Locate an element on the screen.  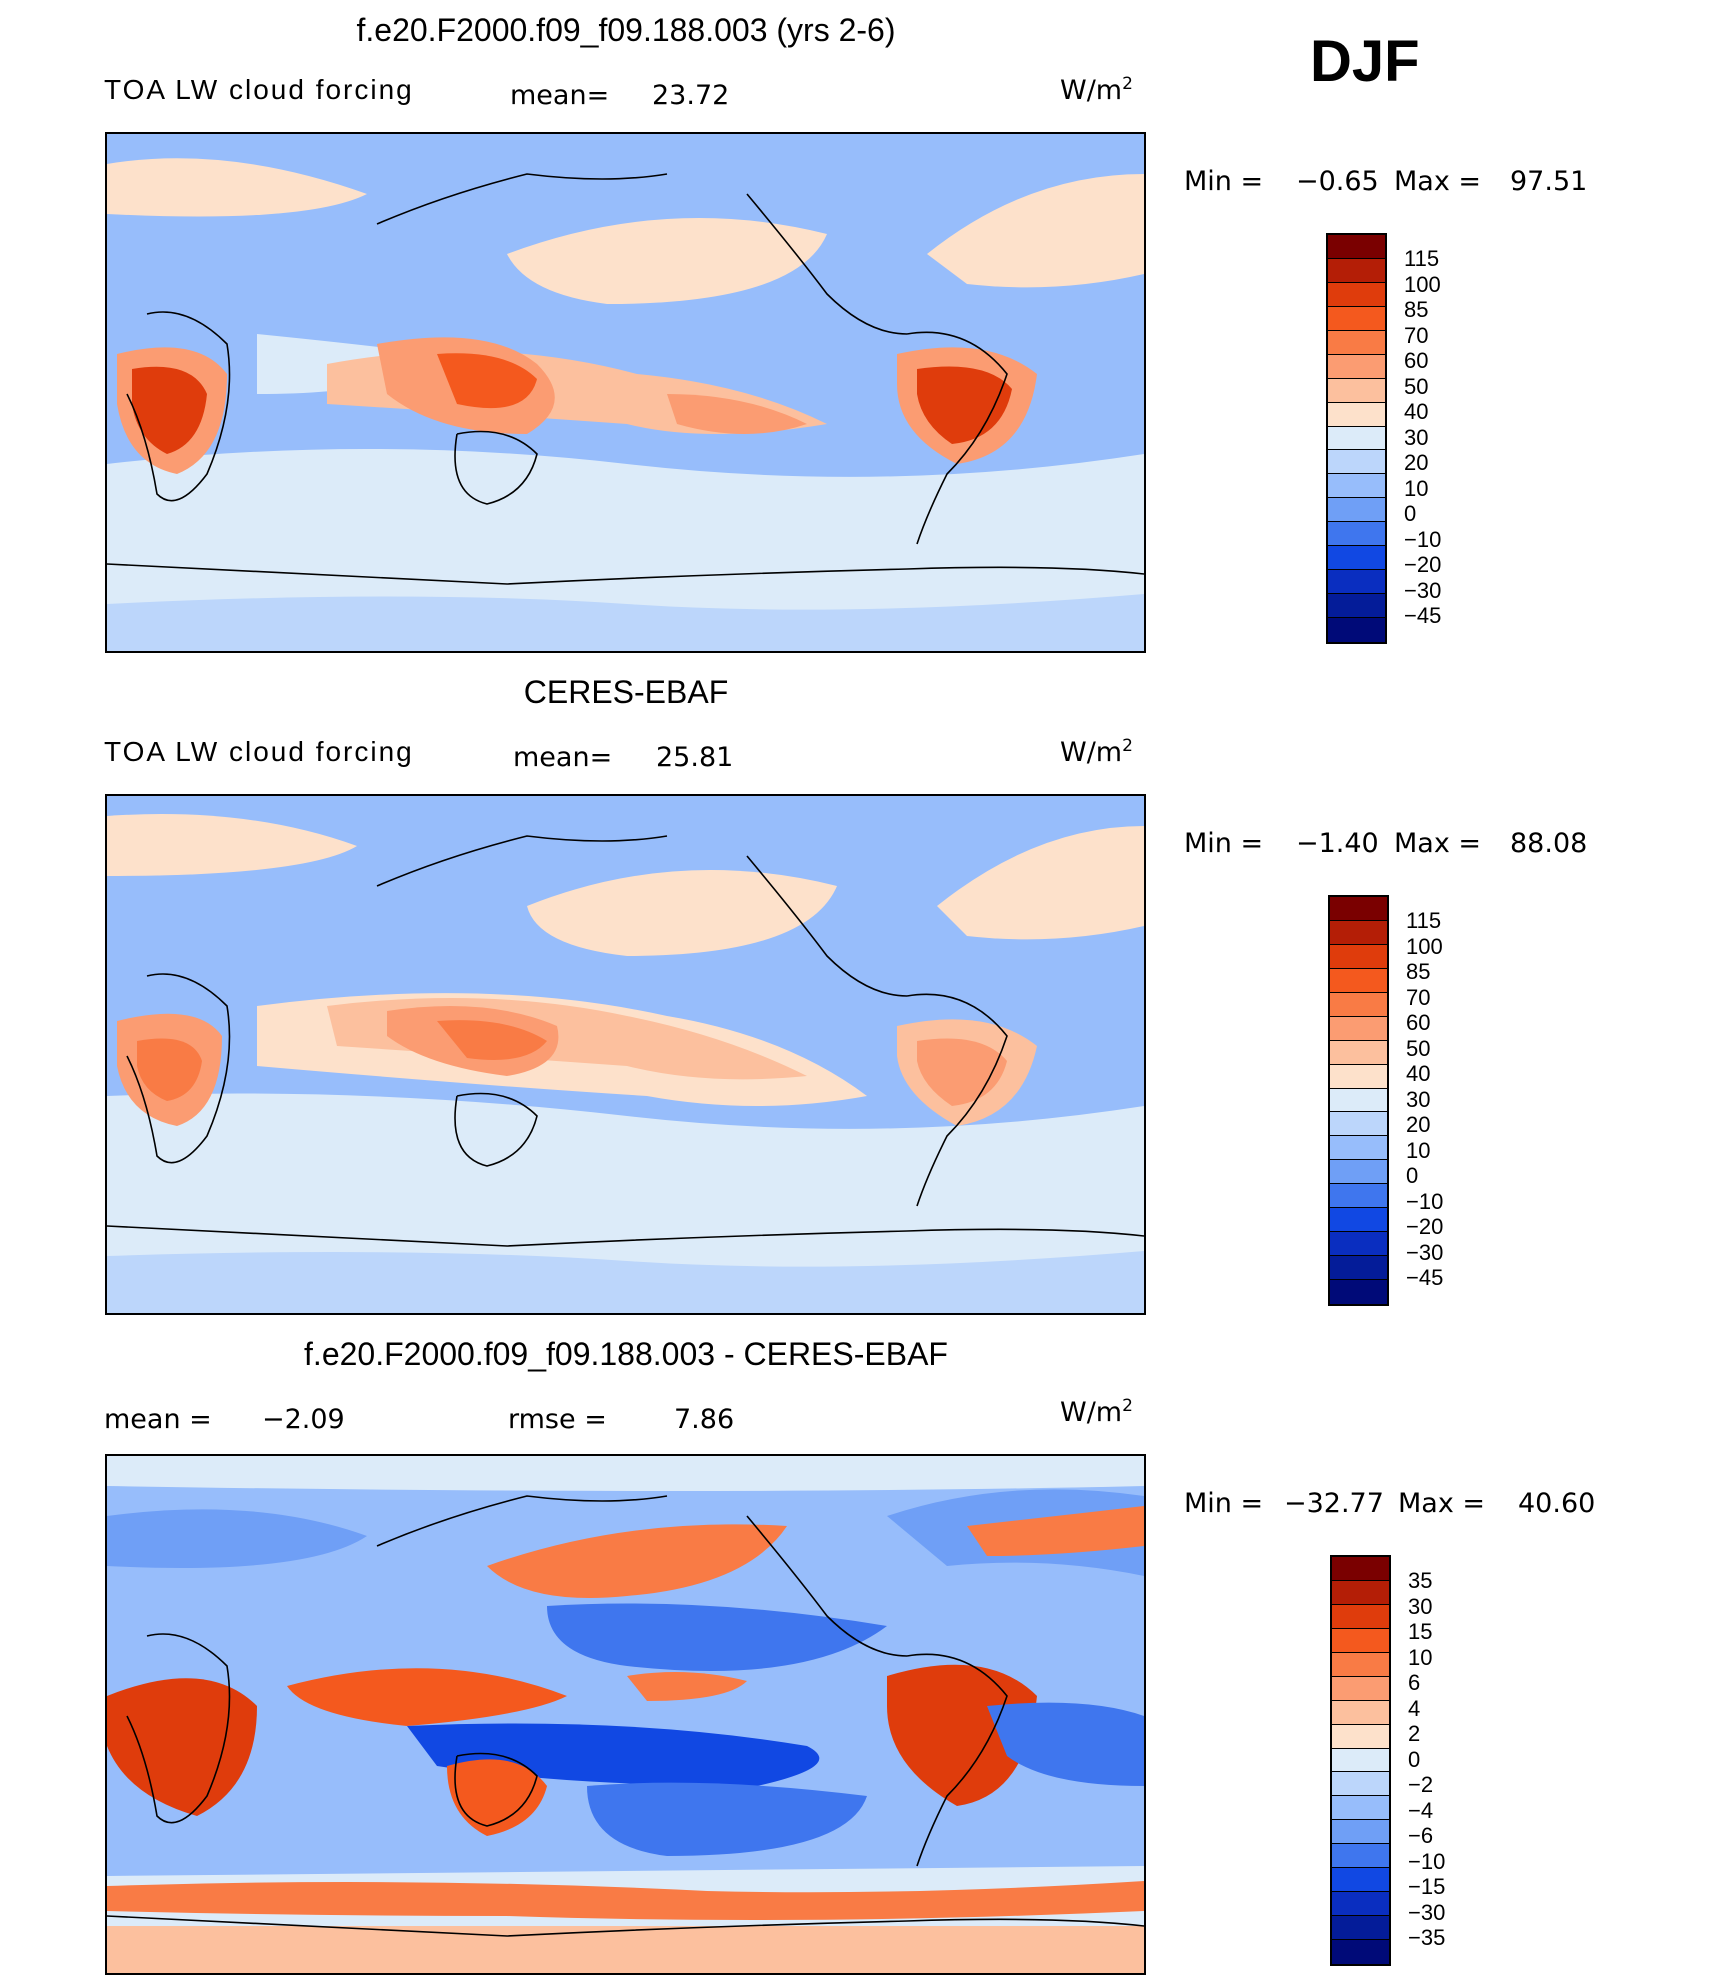
panel2-units: W/m2 is located at coordinates (1096, 752).